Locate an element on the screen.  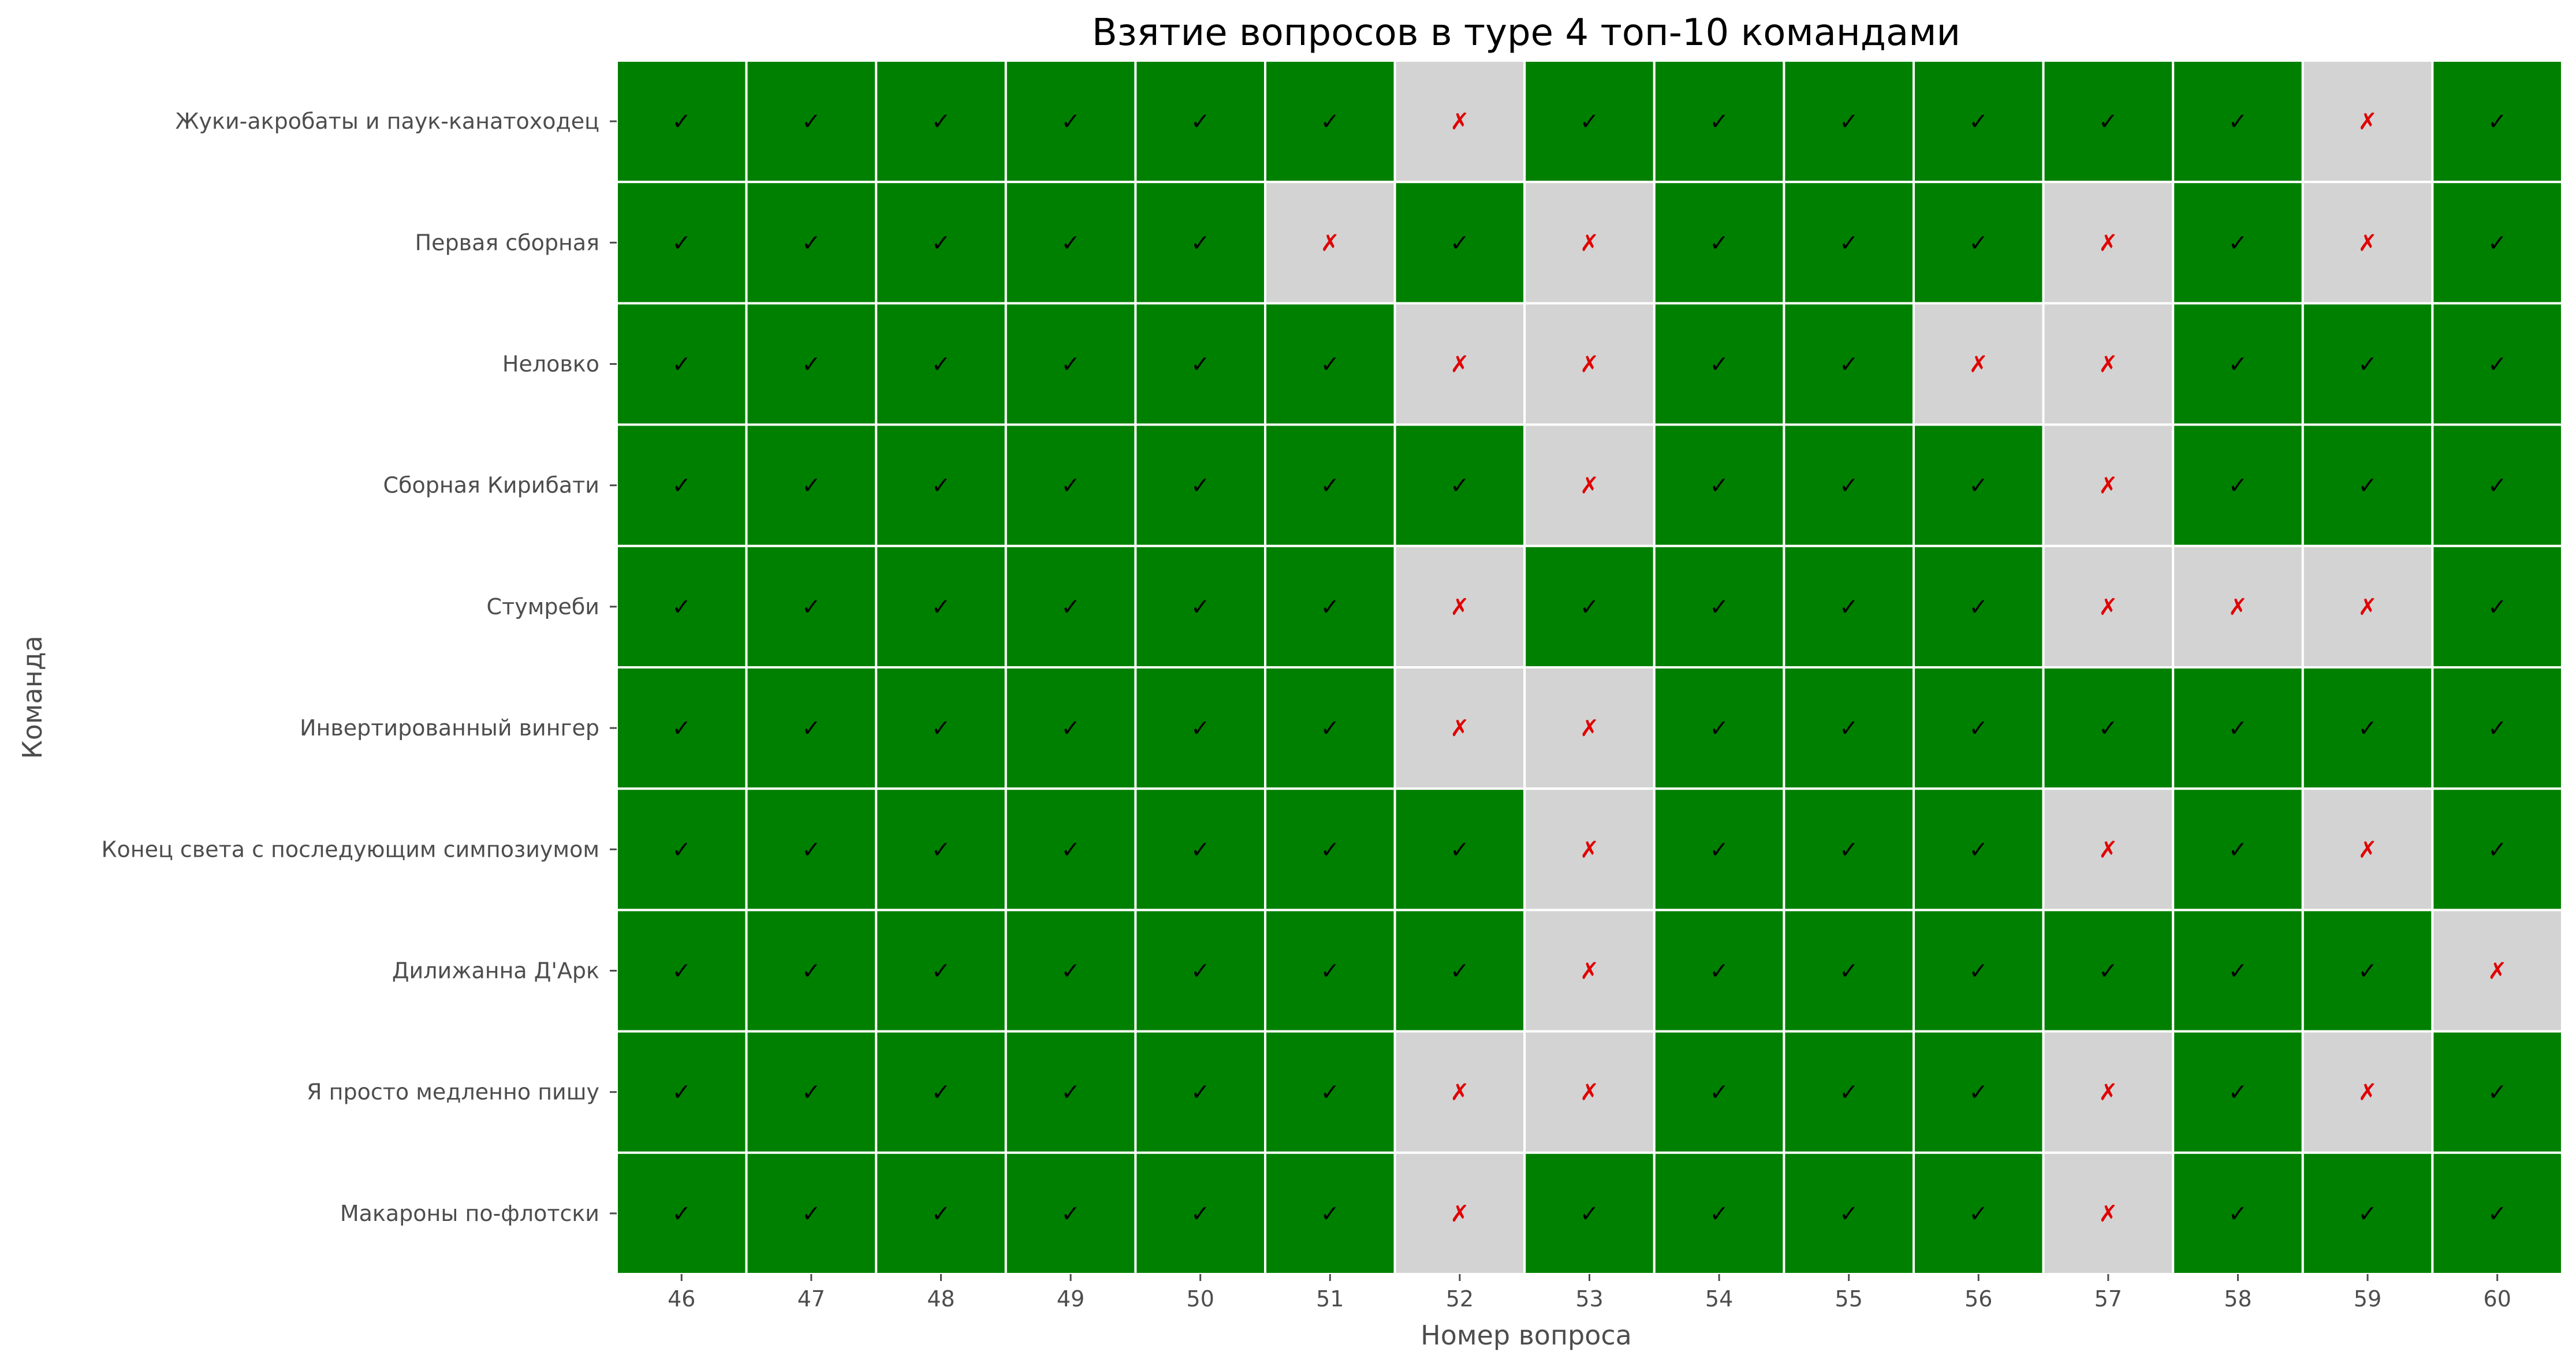
y-tick-label: Сборная Кирибати is located at coordinates (491, 485).